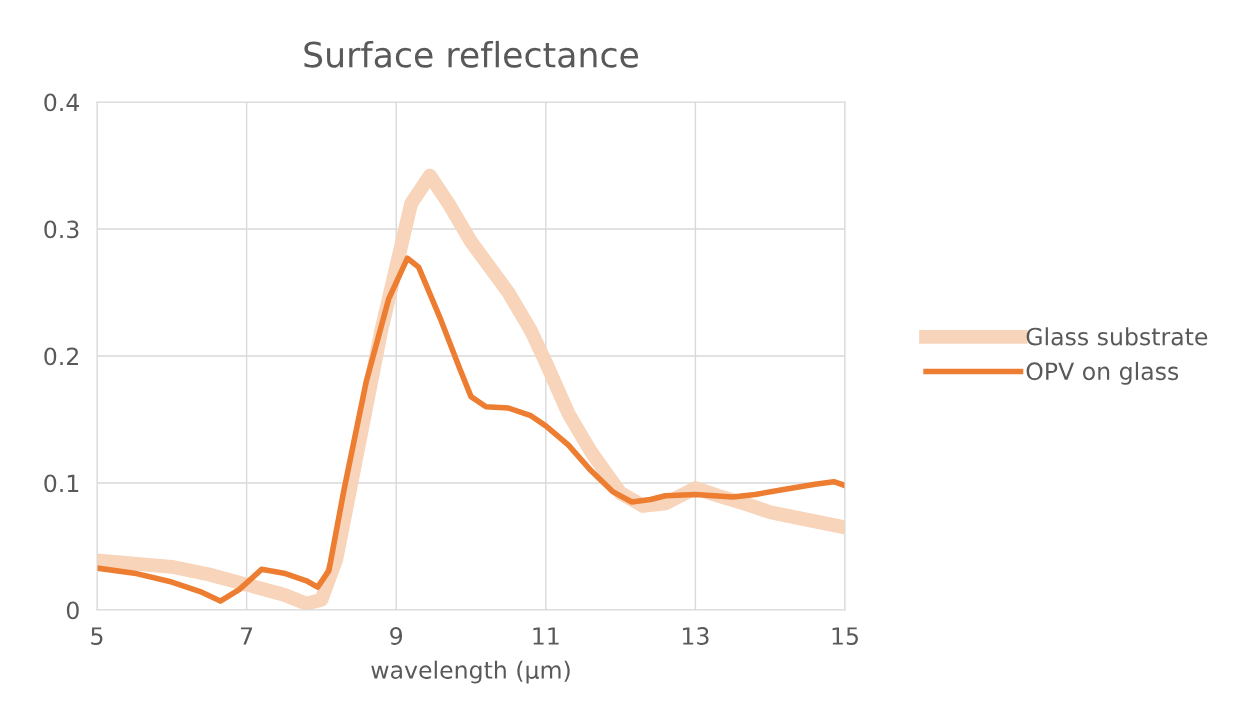 This screenshot has width=1251, height=726. I want to click on x-tick-label: 15, so click(845, 636).